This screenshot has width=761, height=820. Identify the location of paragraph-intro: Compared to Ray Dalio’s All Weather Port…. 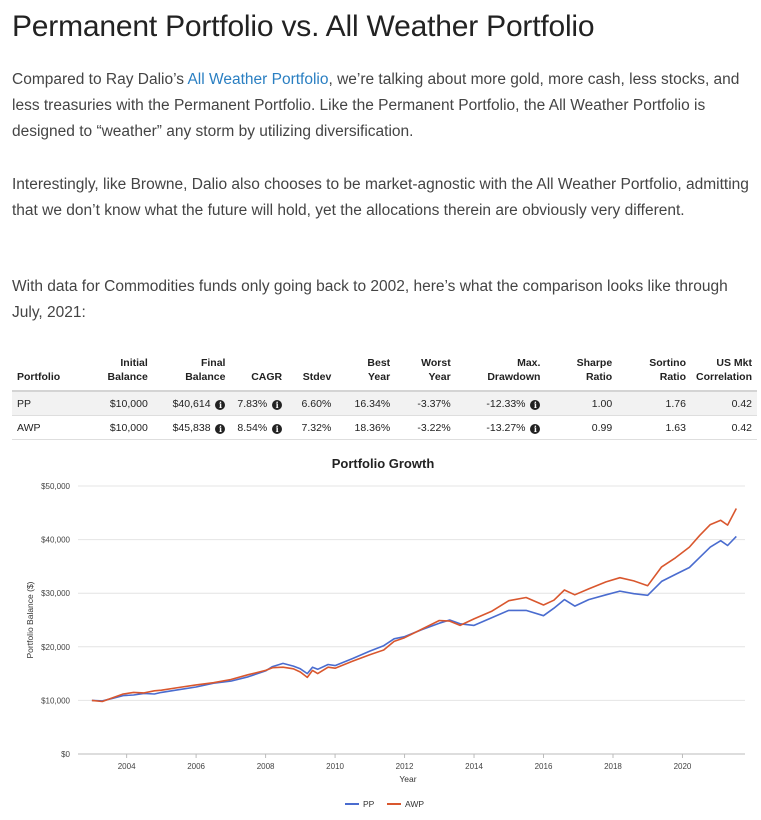
(382, 106).